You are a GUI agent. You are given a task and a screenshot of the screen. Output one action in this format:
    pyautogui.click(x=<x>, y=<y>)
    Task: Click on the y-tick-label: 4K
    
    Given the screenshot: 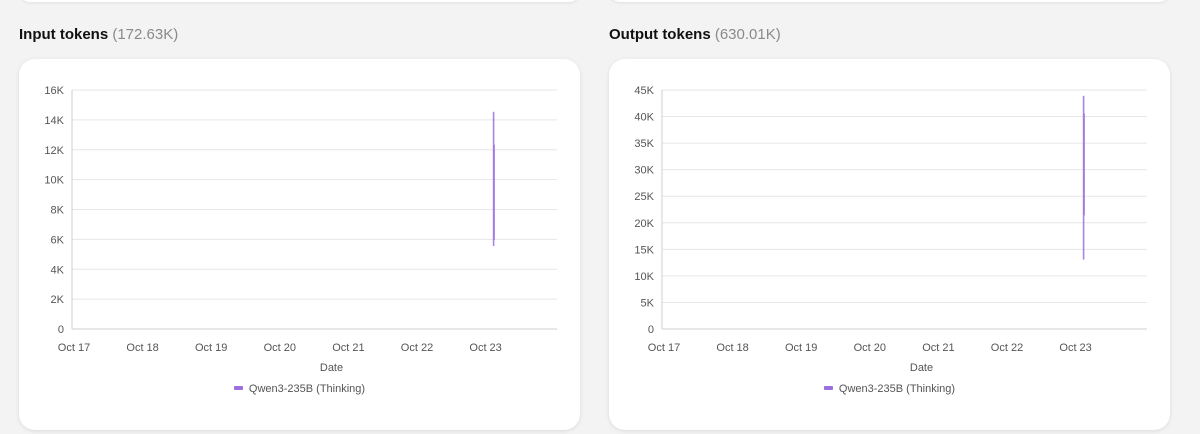 What is the action you would take?
    pyautogui.click(x=58, y=270)
    